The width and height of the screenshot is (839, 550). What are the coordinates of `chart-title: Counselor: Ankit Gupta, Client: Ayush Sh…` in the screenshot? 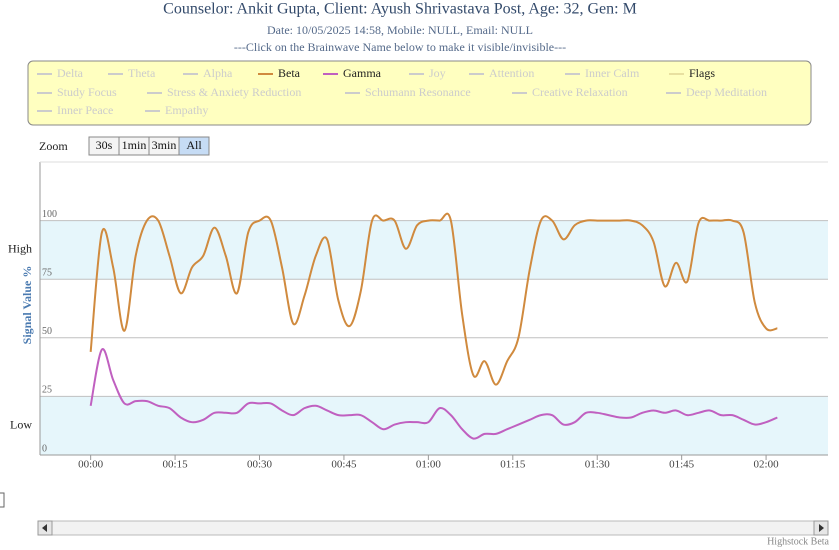 It's located at (400, 9).